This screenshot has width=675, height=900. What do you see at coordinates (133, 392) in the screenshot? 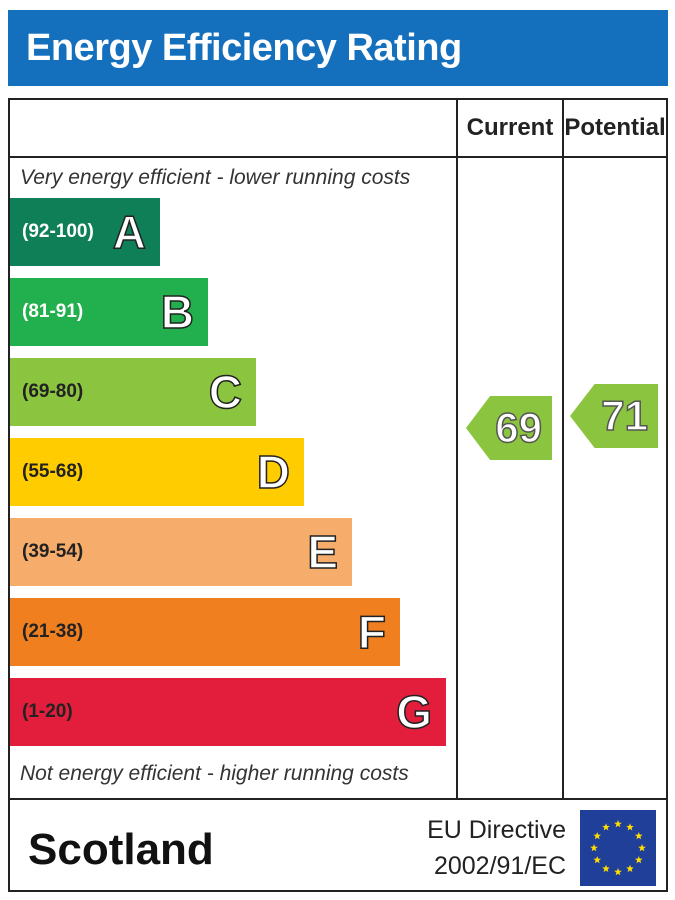
I see `band-c: (69-80) C` at bounding box center [133, 392].